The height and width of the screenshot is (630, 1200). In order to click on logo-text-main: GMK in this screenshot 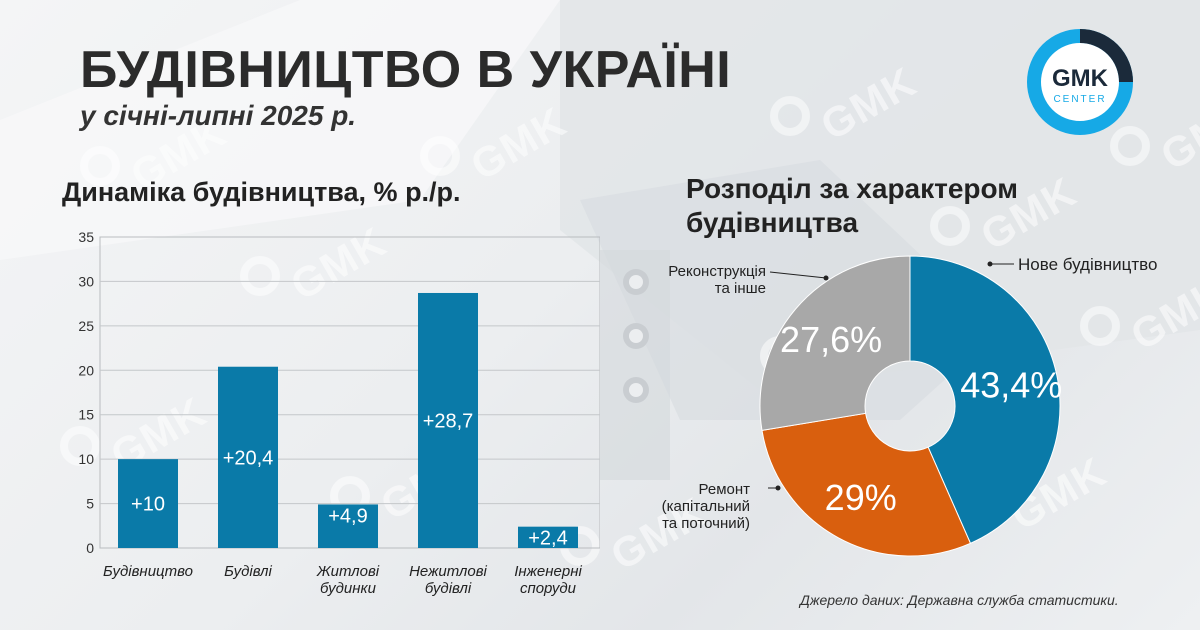, I will do `click(1080, 78)`.